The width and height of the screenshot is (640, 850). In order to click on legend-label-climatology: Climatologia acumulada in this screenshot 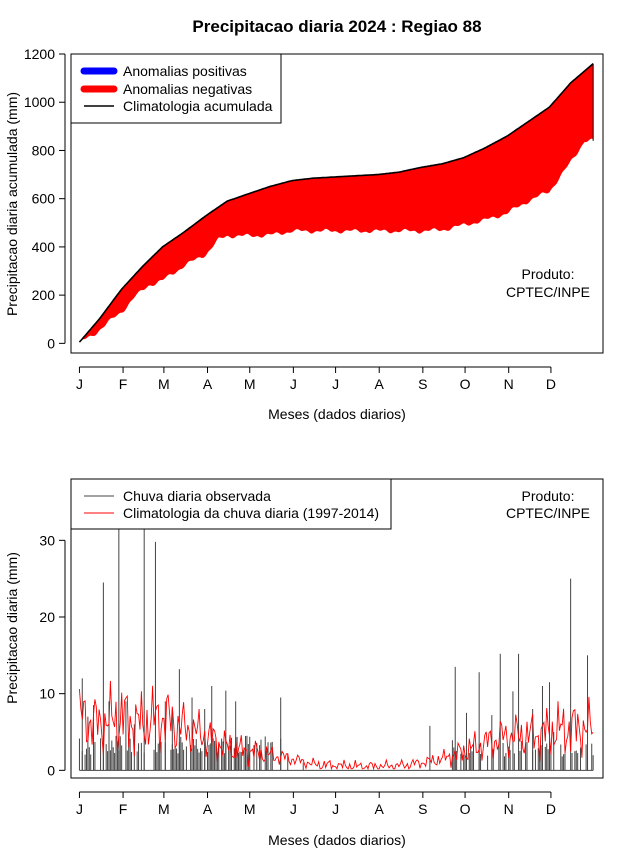, I will do `click(198, 106)`.